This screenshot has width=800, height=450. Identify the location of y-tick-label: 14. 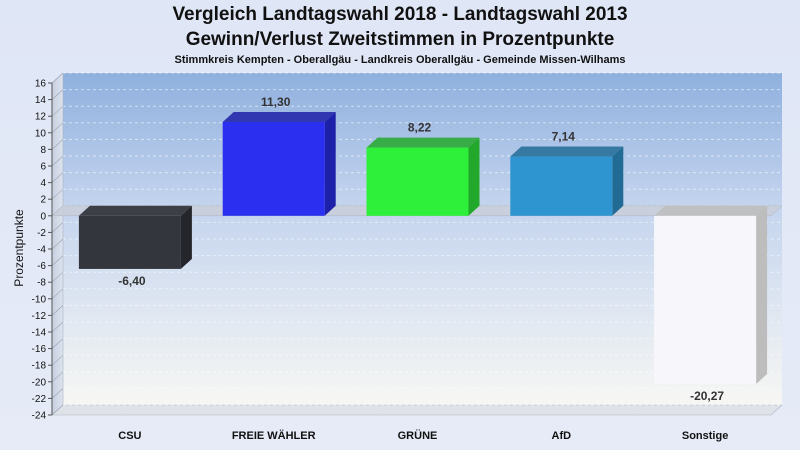
(41, 100).